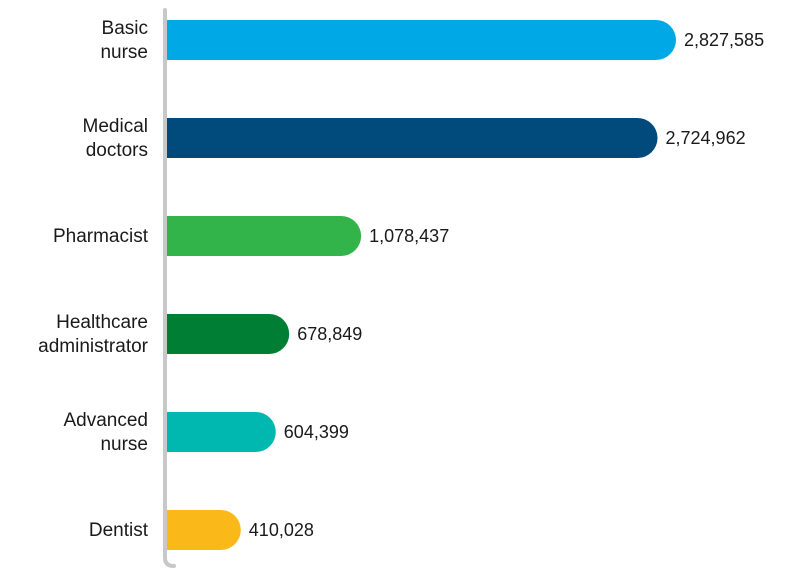 This screenshot has height=569, width=799. What do you see at coordinates (706, 138) in the screenshot?
I see `bar-value-label: 2,724,962` at bounding box center [706, 138].